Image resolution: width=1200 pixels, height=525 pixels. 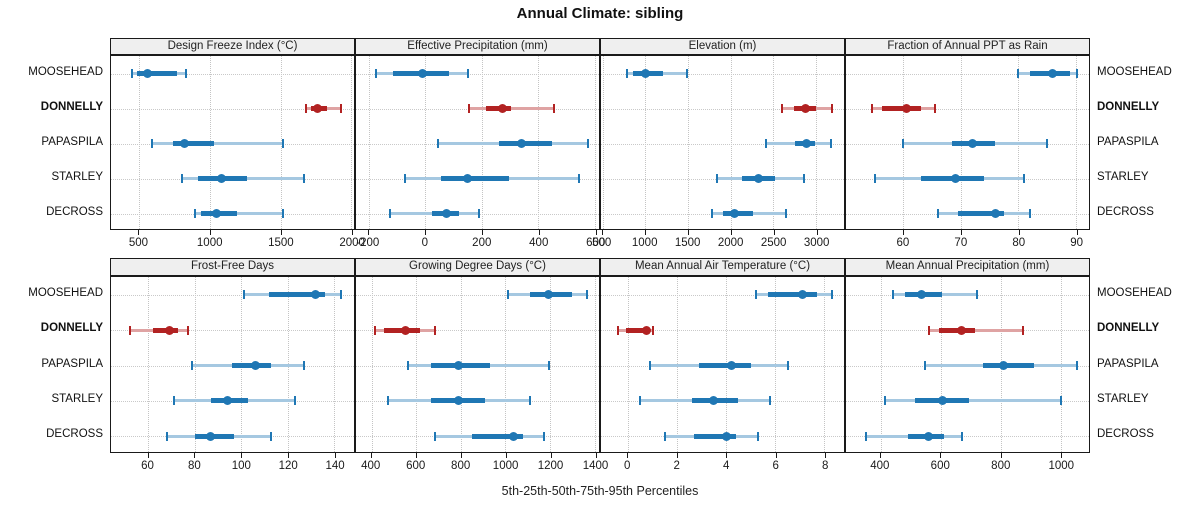 I want to click on panel-plot-elevation-m, so click(x=722, y=142).